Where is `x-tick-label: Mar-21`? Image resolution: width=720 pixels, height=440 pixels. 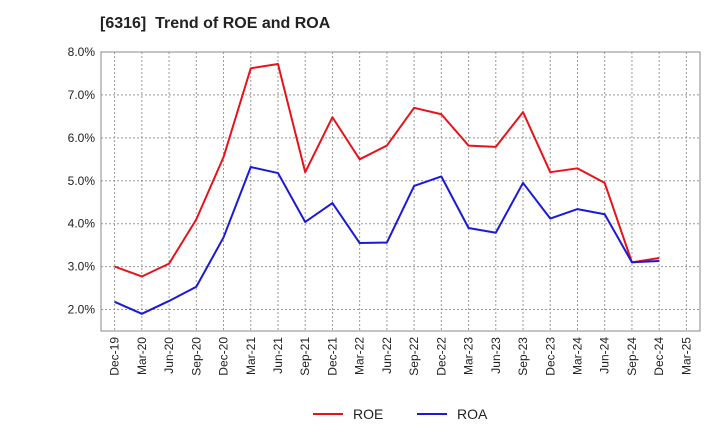
x-tick-label: Mar-21 is located at coordinates (251, 356).